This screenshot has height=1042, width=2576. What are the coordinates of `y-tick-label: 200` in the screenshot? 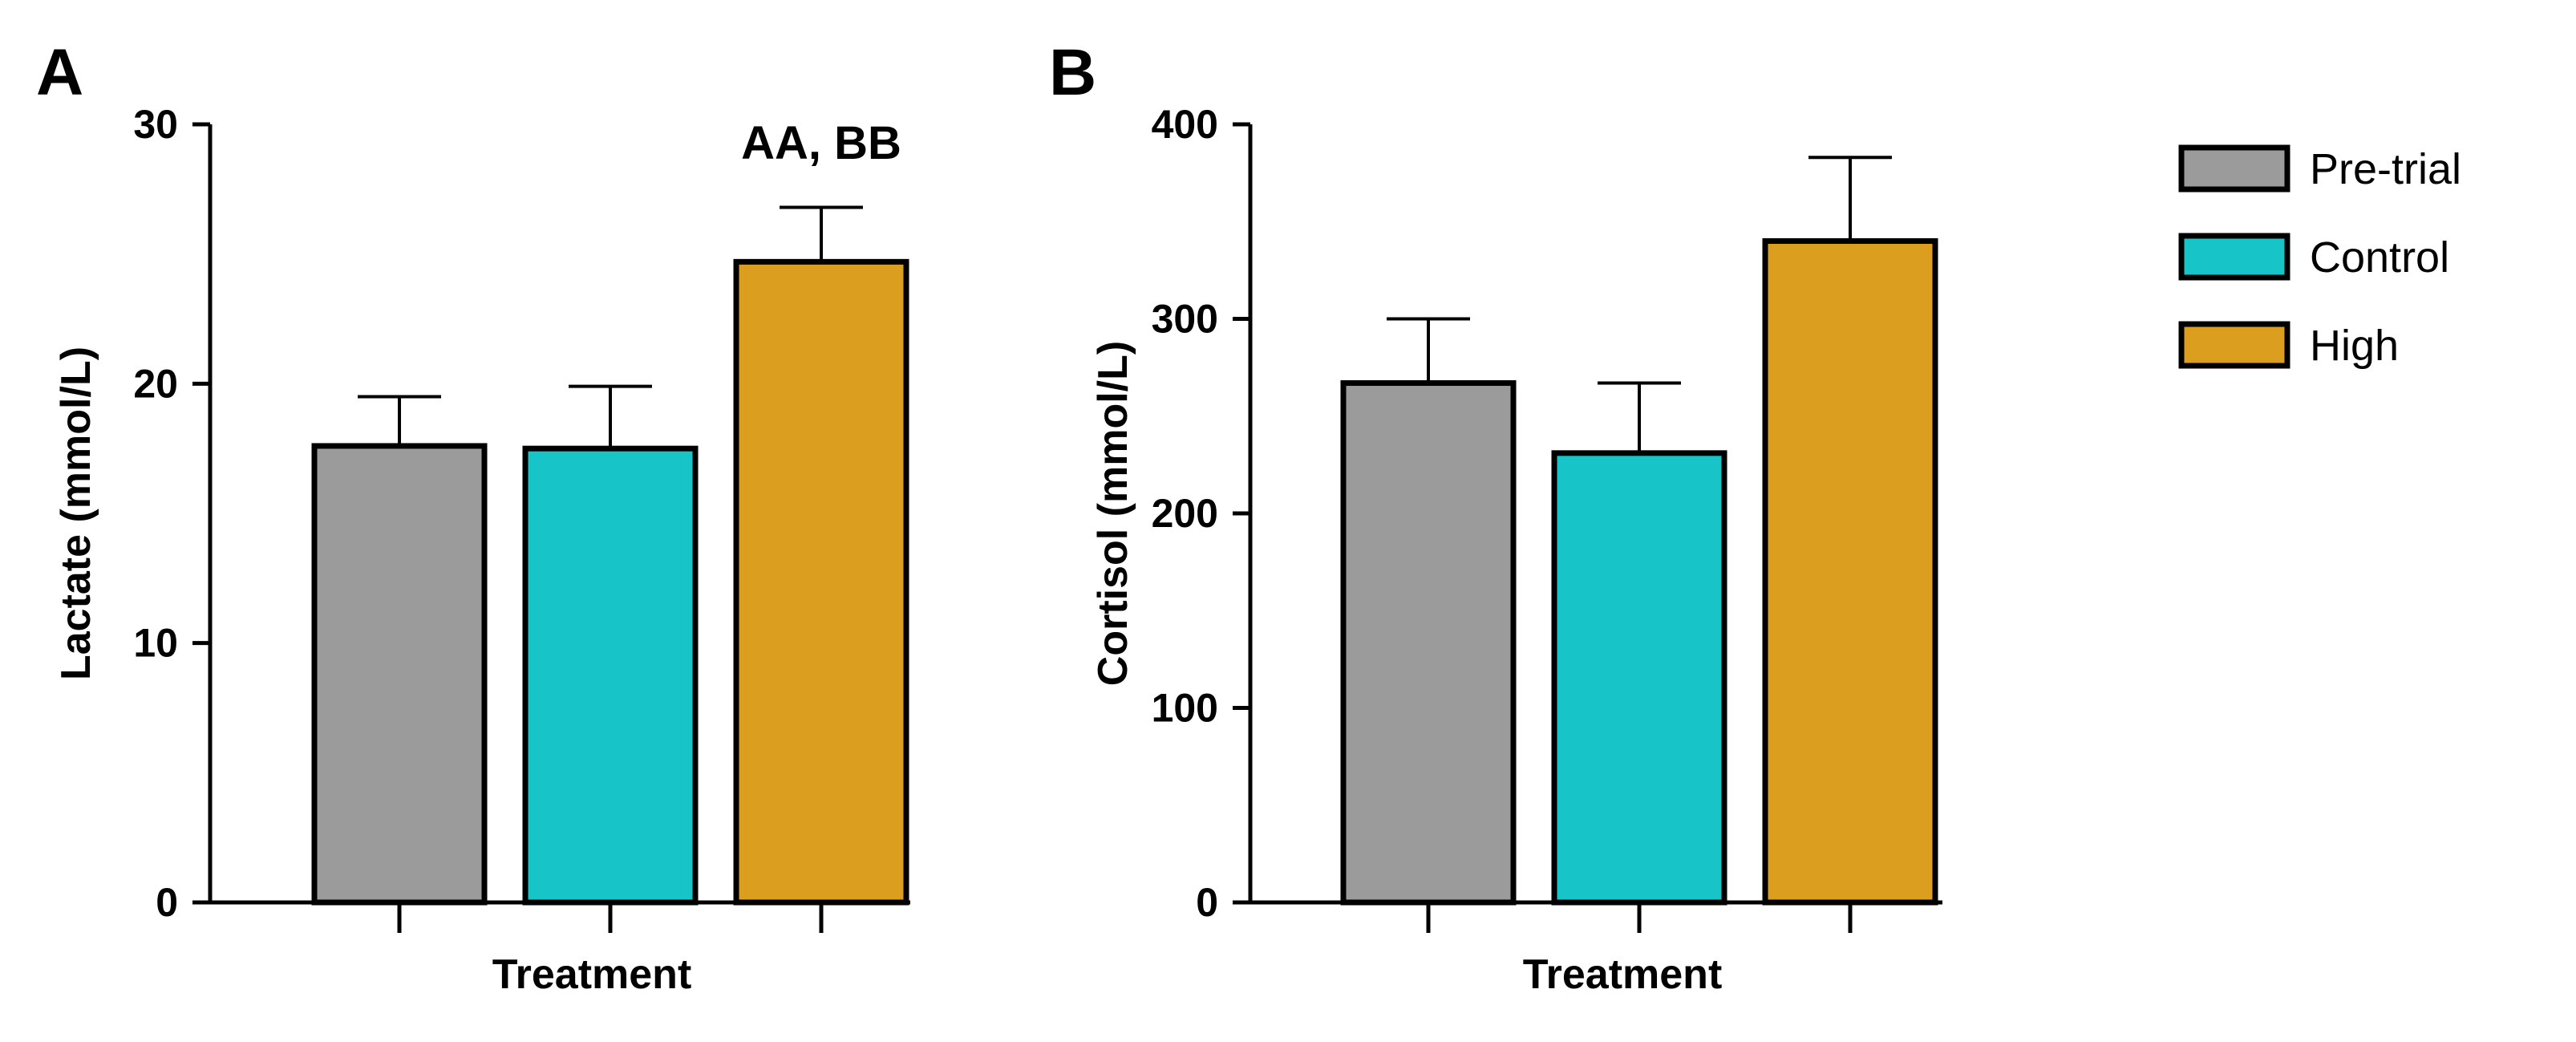 It's located at (1185, 513).